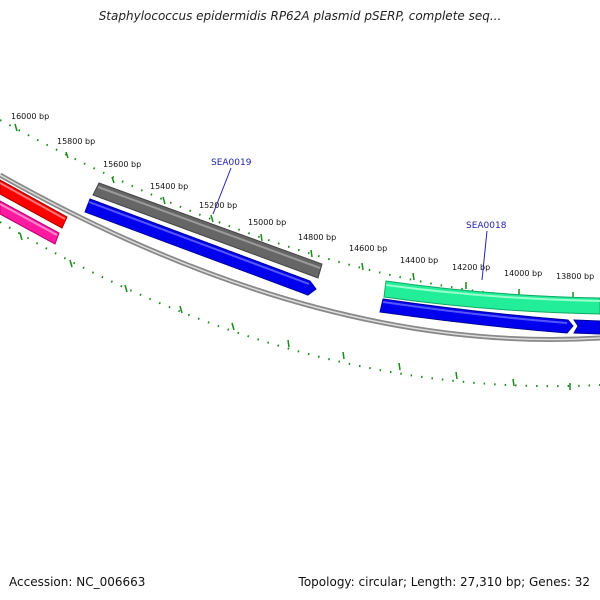 This screenshot has height=600, width=600. I want to click on tick-label: 14400 bp, so click(419, 260).